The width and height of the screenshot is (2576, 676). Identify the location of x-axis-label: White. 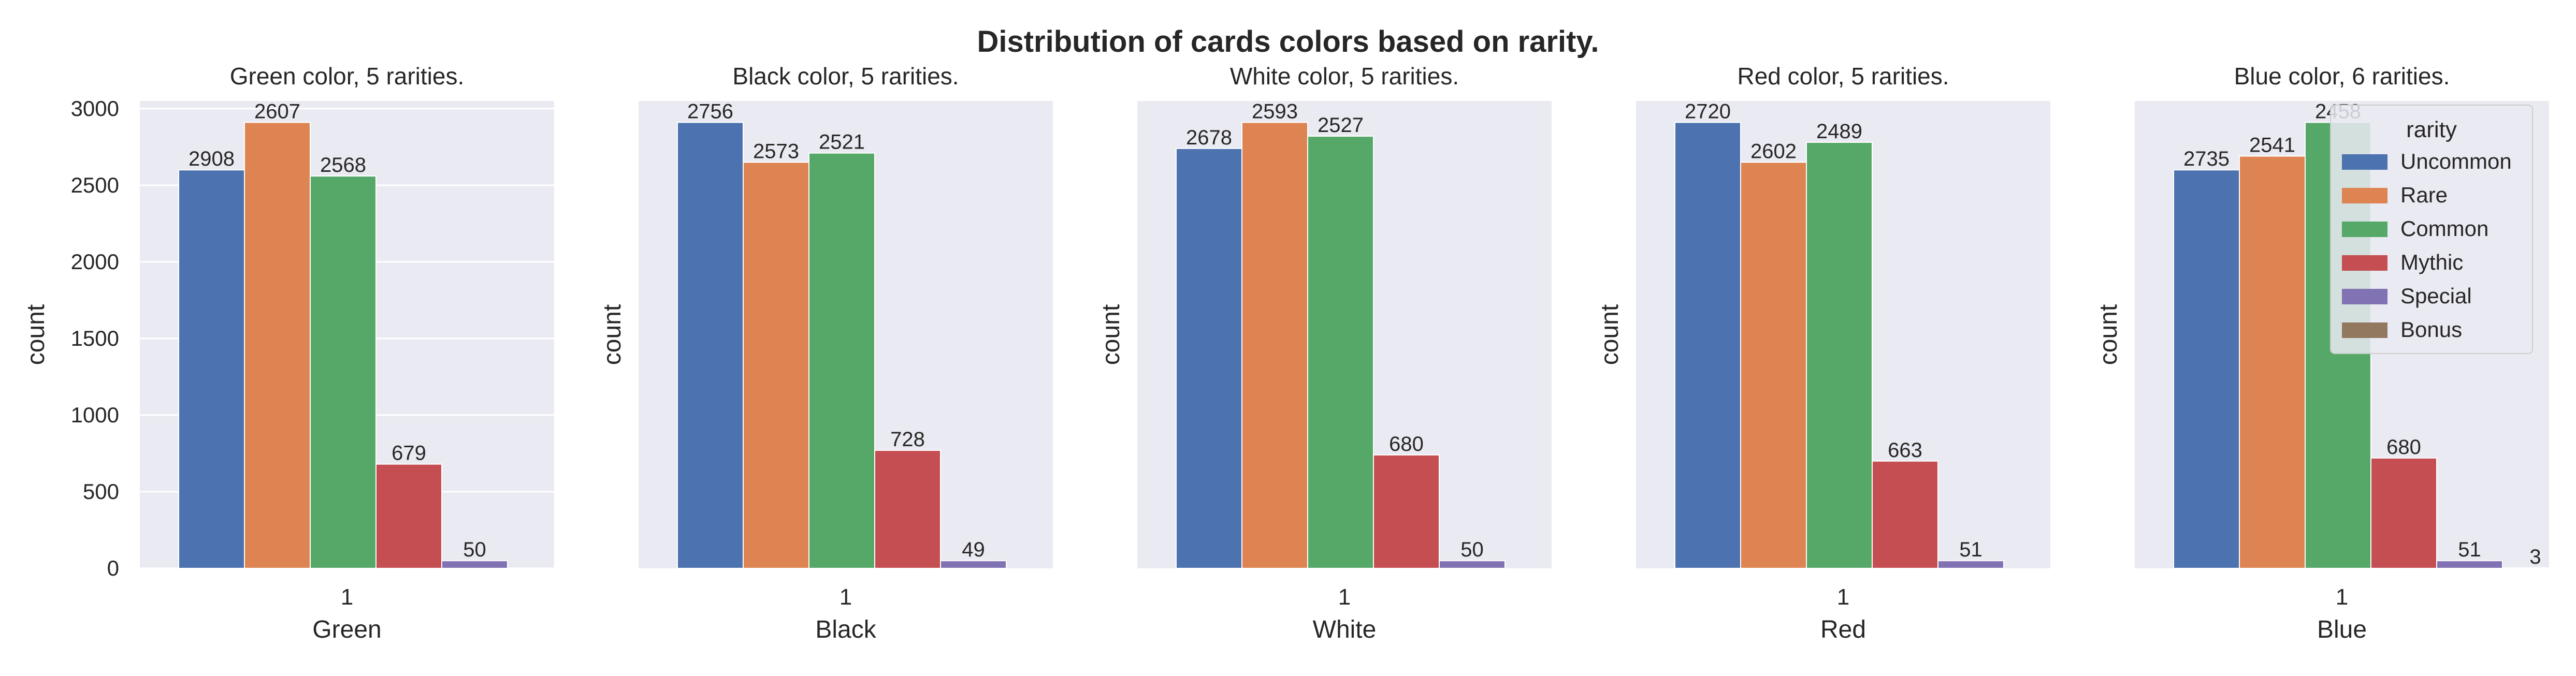
(1345, 629).